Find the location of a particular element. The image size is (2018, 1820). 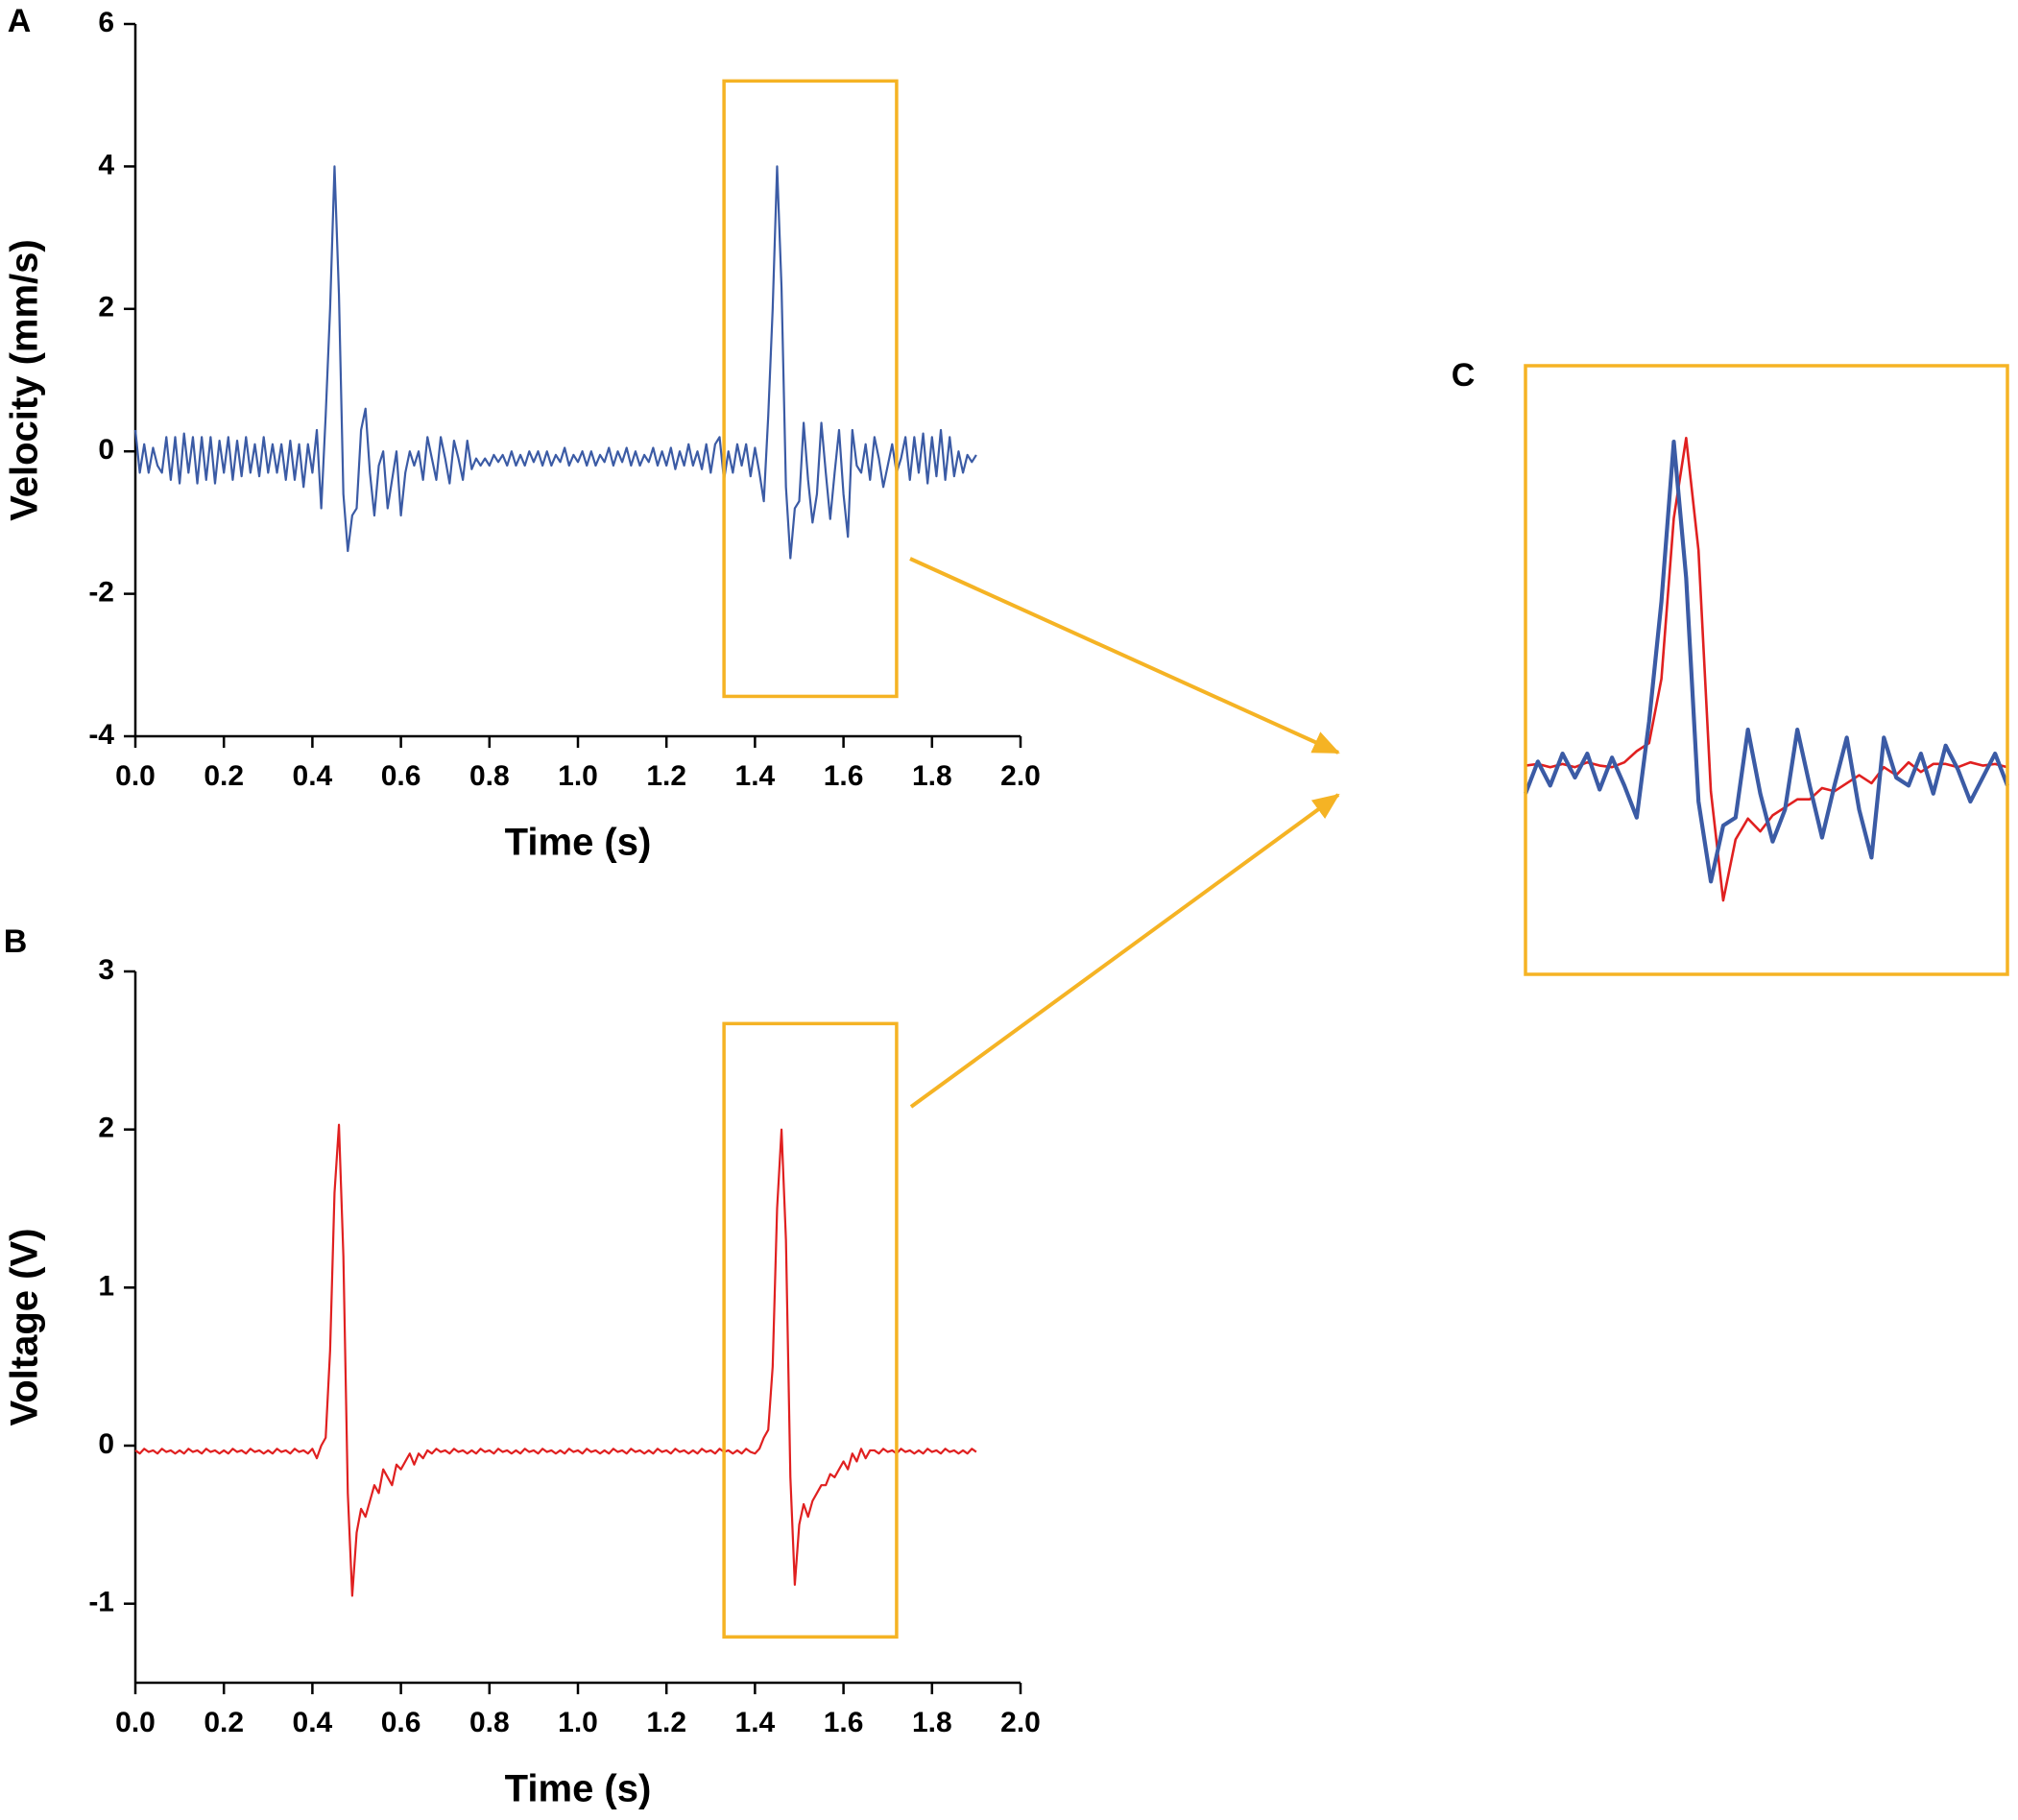

y-tick-label: 4 is located at coordinates (106, 164).